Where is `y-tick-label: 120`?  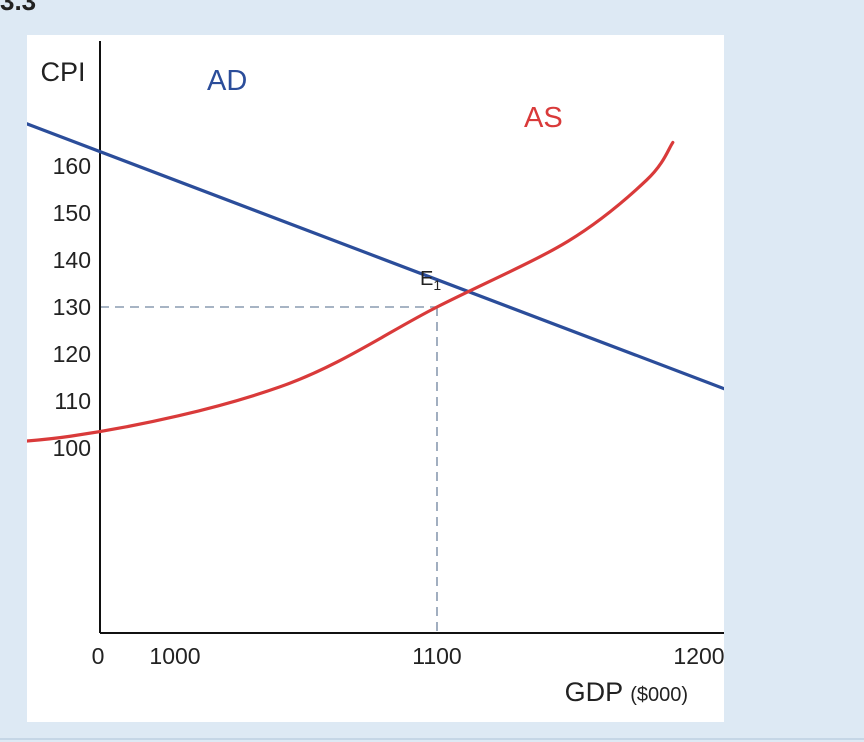 y-tick-label: 120 is located at coordinates (72, 354).